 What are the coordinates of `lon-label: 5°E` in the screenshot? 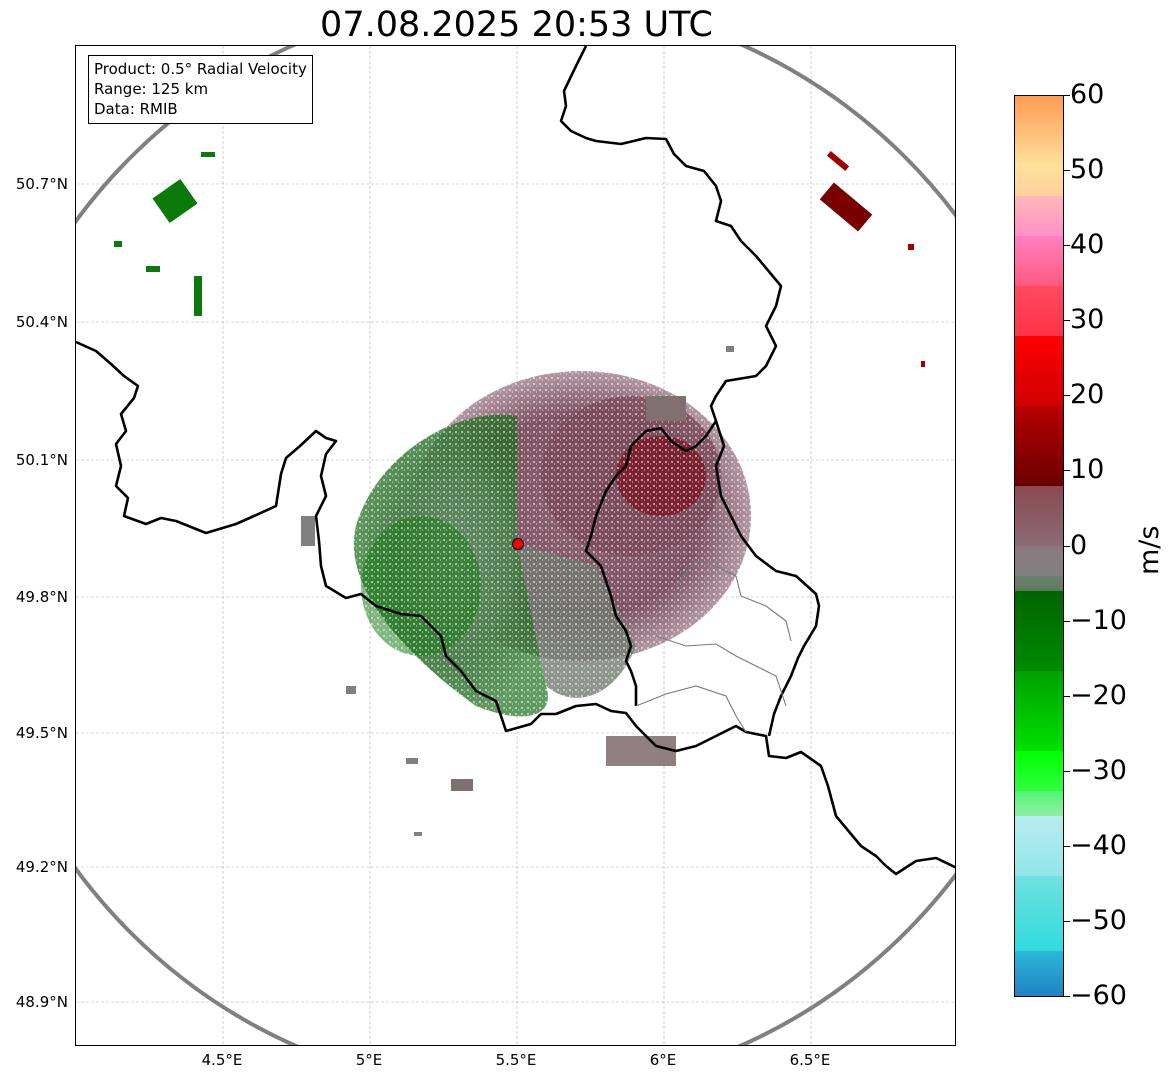 It's located at (369, 1060).